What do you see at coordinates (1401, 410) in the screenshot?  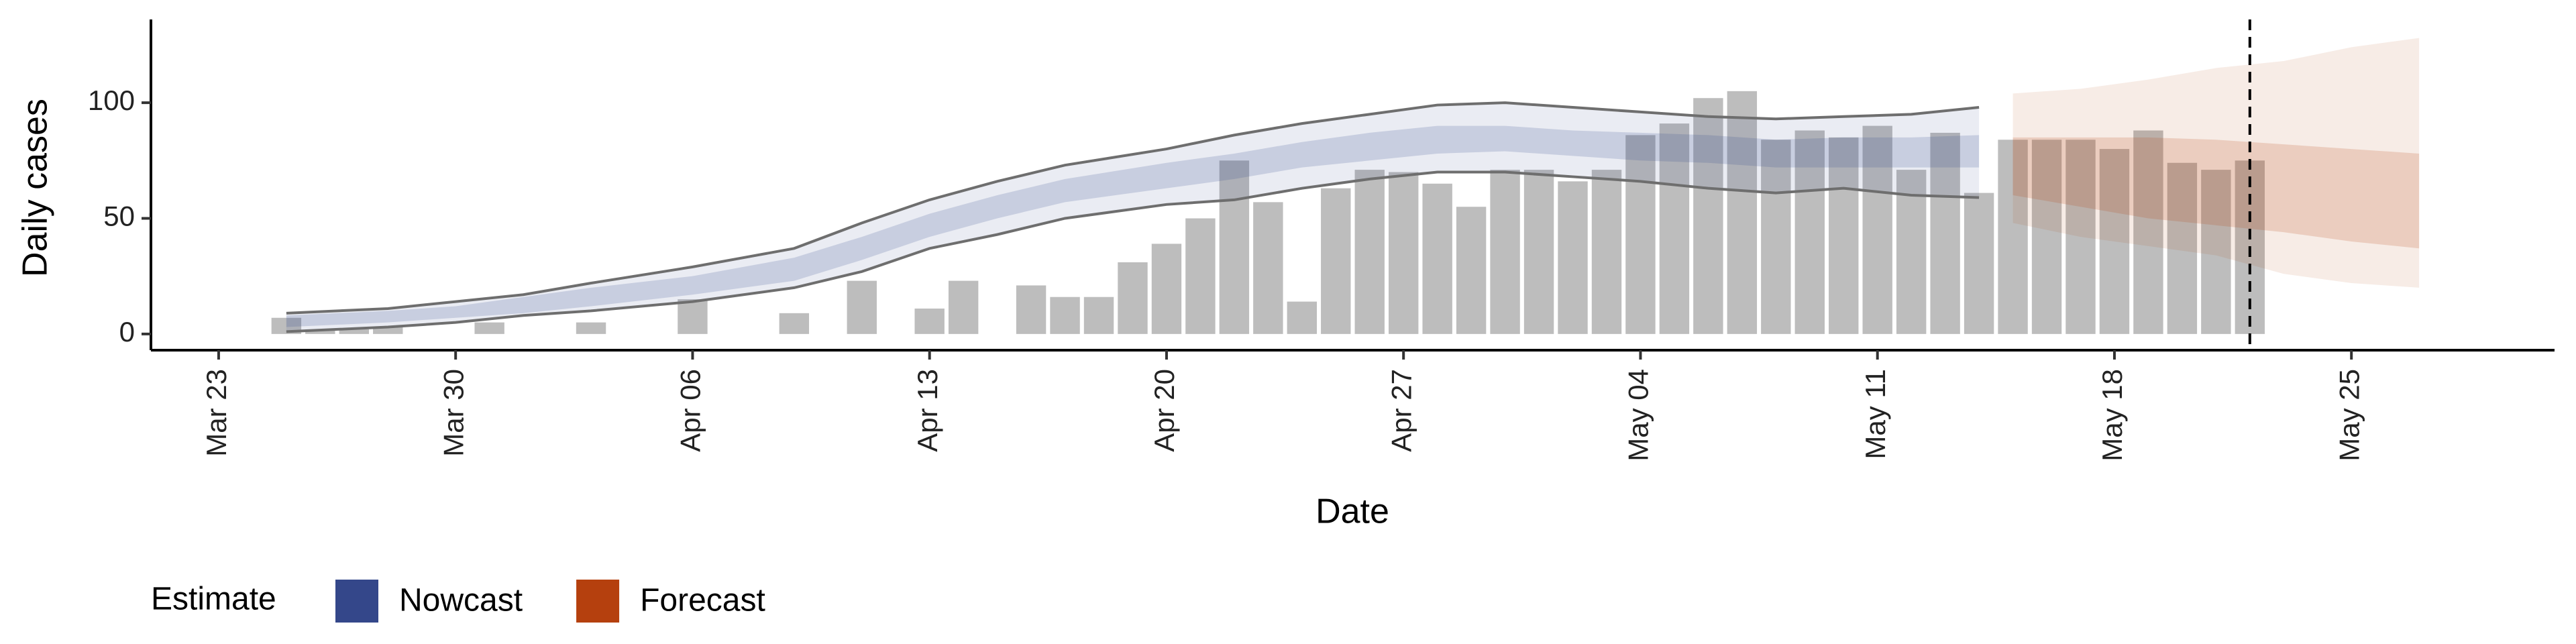 I see `x-tick-label: Apr 27` at bounding box center [1401, 410].